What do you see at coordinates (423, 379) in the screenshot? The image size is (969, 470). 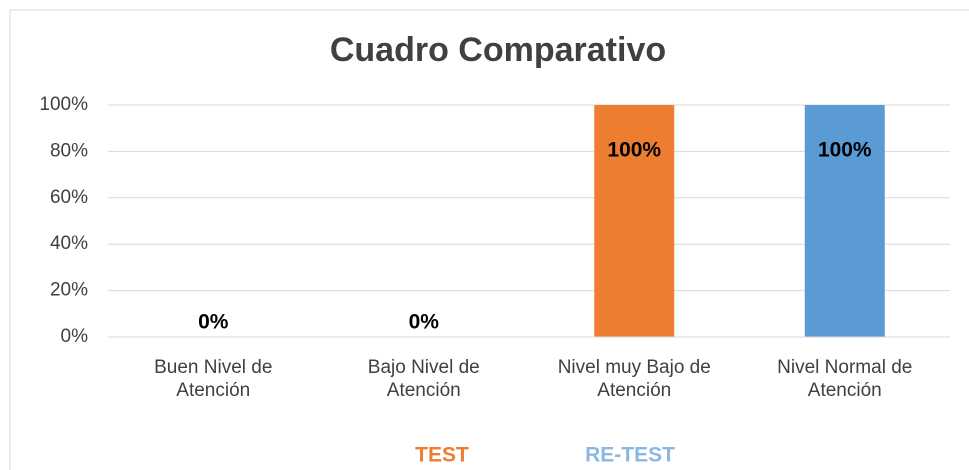 I see `x-tick-label: Bajo Nivel de Atención` at bounding box center [423, 379].